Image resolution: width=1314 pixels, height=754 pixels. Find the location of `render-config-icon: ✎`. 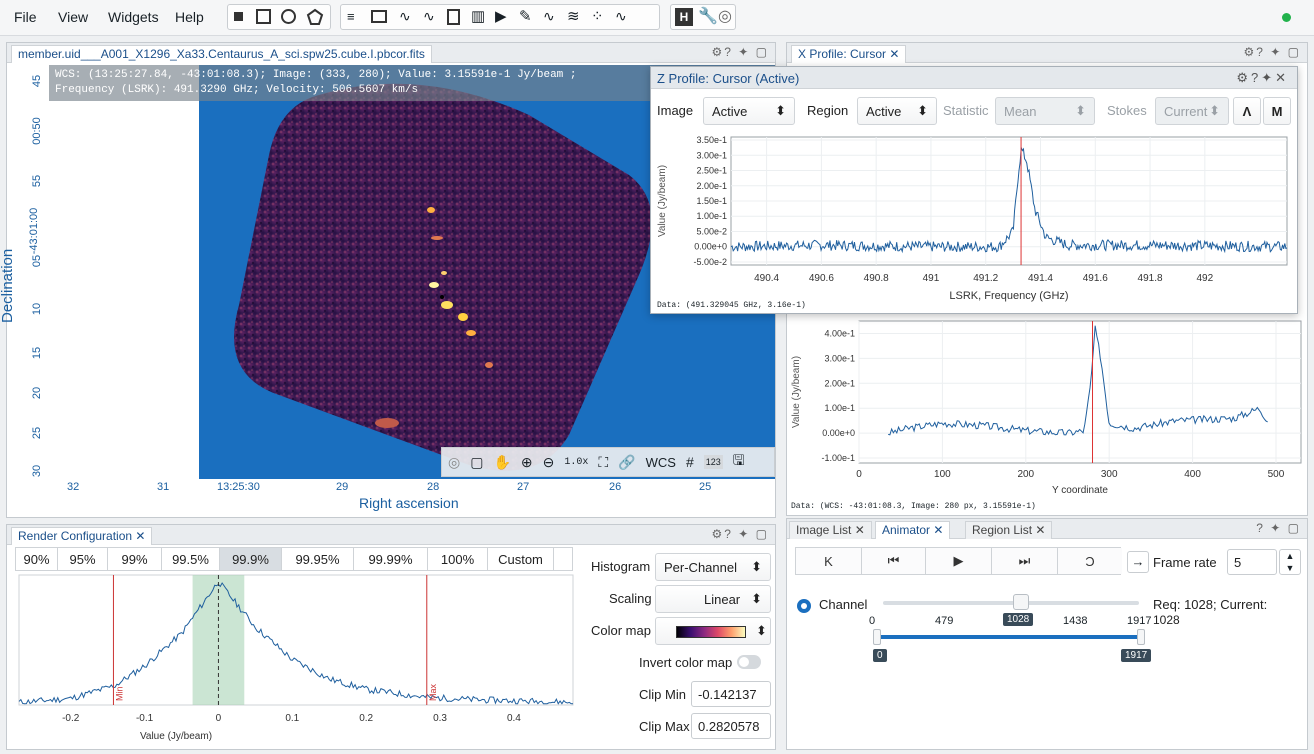

render-config-icon: ✎ is located at coordinates (525, 16).